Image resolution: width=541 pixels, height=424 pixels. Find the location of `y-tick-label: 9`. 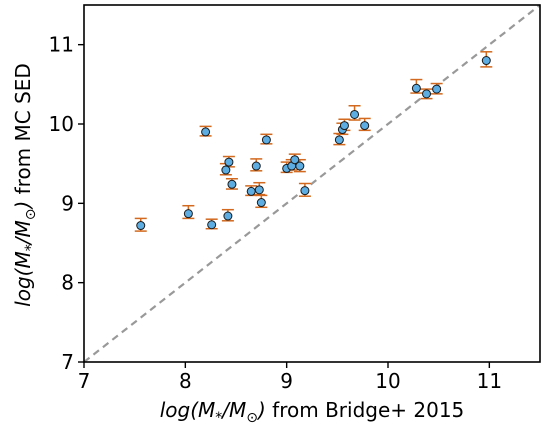

y-tick-label: 9 is located at coordinates (67, 203).